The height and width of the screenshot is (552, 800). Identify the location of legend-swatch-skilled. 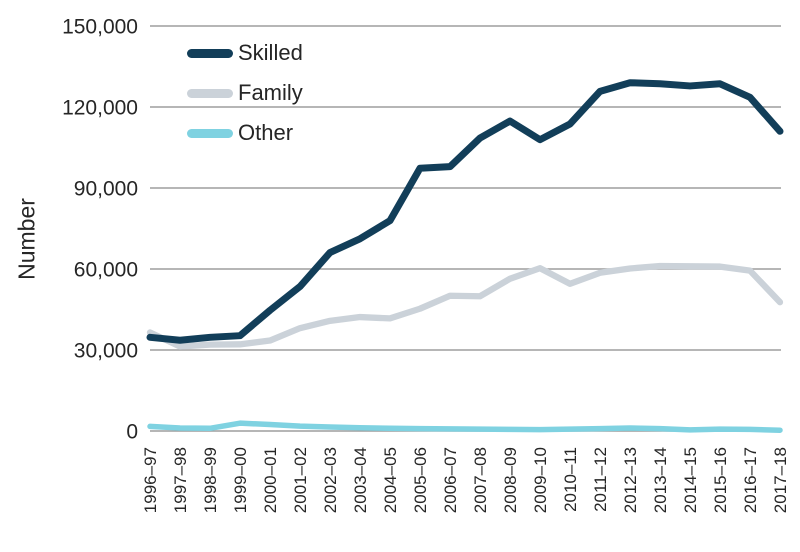
(210, 53).